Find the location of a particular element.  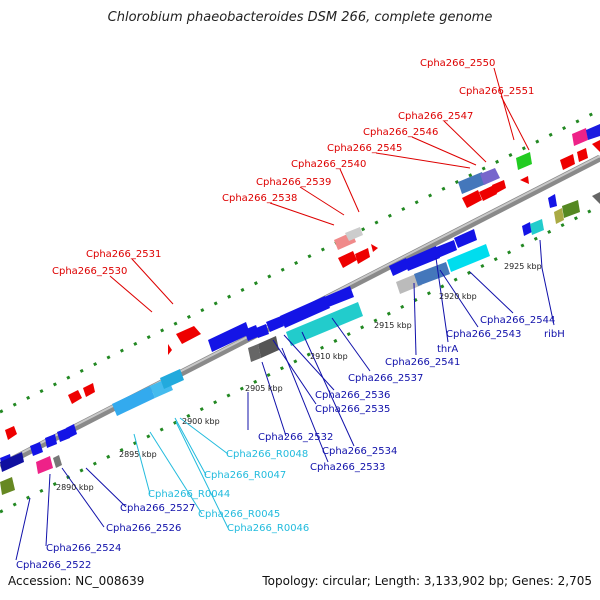

reverse-label: Cpha266_2543 is located at coordinates (483, 334).